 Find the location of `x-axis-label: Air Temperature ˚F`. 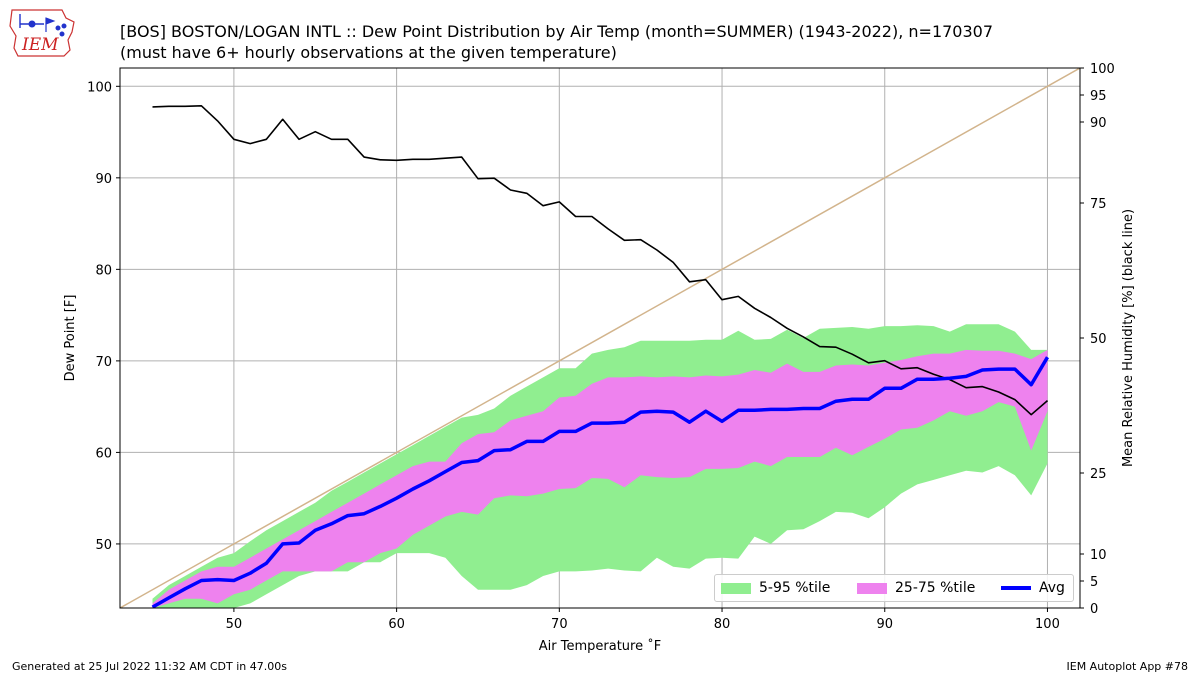

x-axis-label: Air Temperature ˚F is located at coordinates (600, 646).